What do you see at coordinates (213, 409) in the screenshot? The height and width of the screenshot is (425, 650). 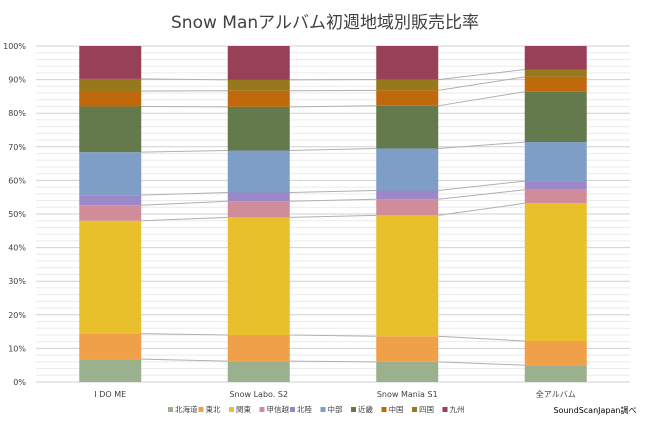 I see `legend-label: 東北` at bounding box center [213, 409].